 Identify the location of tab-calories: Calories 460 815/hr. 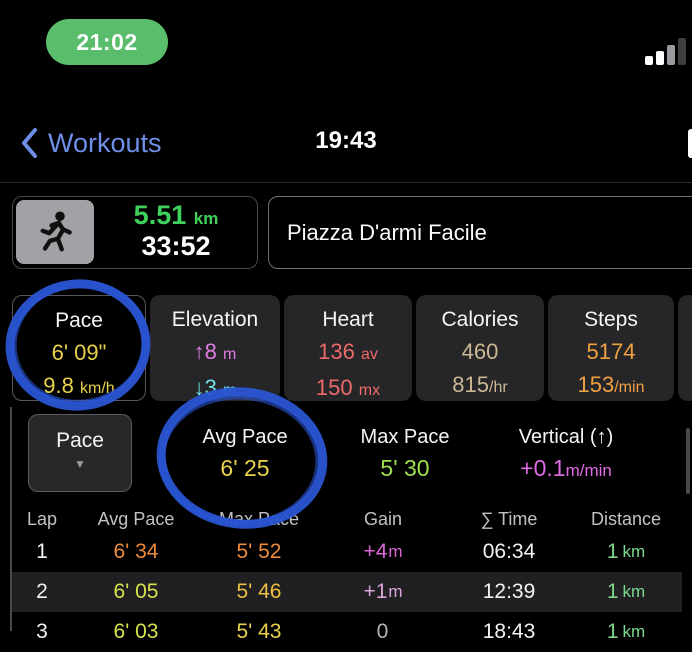
(480, 348).